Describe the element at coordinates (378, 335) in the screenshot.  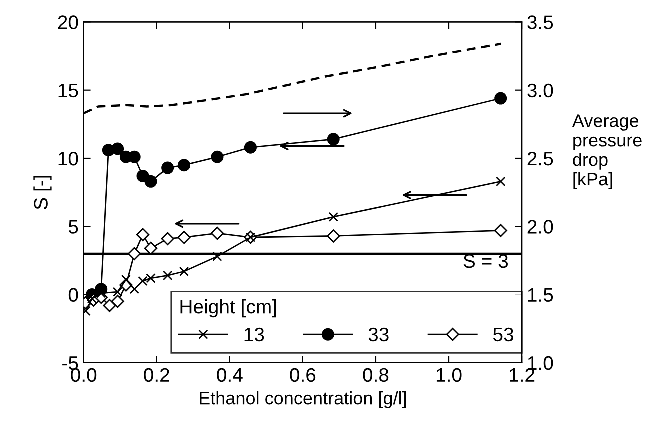
I see `legend-label: 33` at that location.